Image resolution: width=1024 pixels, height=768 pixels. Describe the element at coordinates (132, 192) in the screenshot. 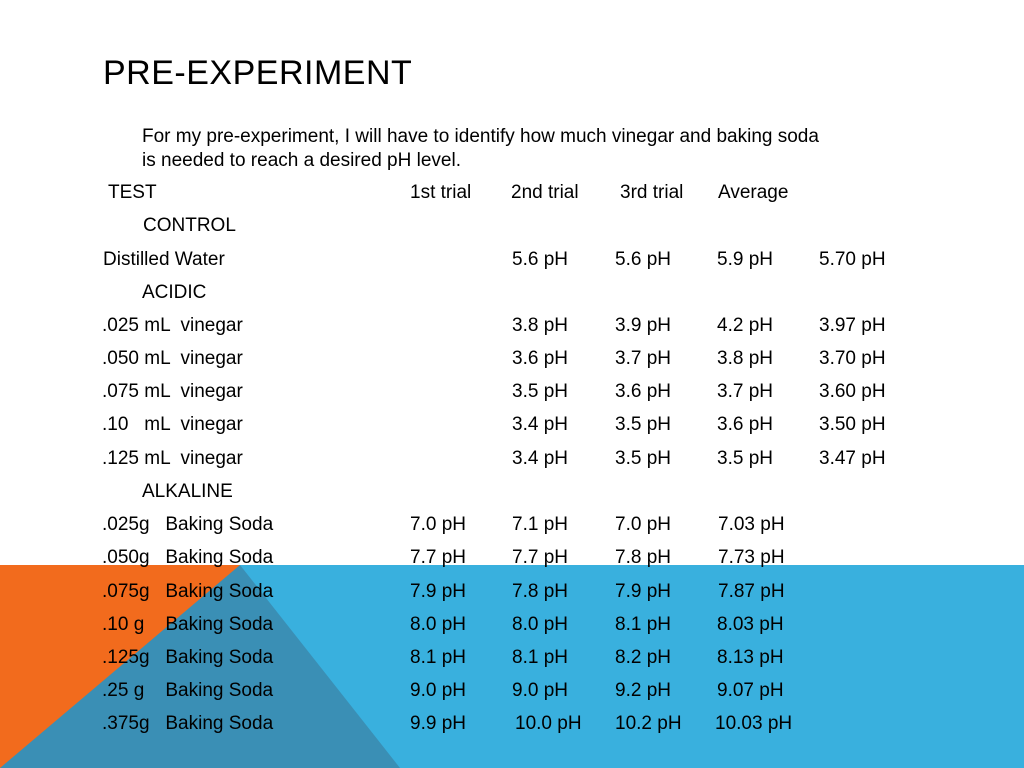

I see `header-test: TEST` at that location.